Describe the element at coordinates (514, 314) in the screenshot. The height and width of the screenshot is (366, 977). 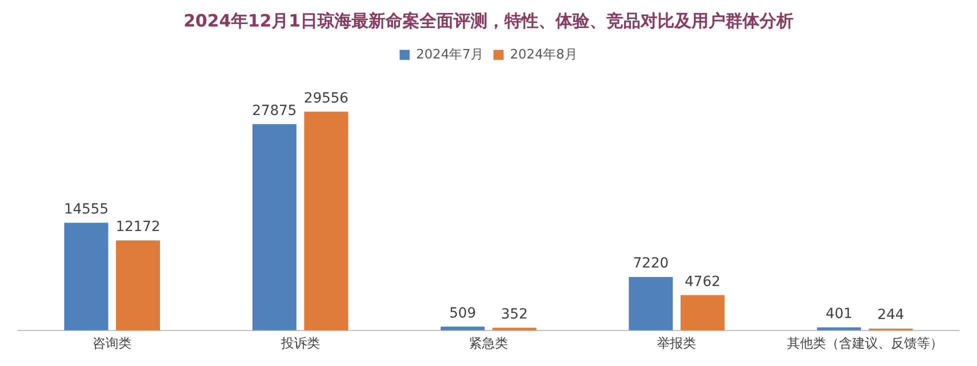
I see `data-label: 352` at that location.